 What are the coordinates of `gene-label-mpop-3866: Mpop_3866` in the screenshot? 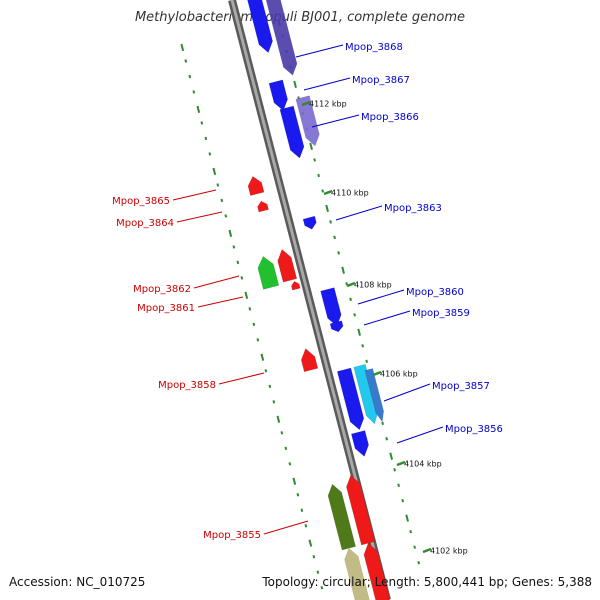 It's located at (390, 117).